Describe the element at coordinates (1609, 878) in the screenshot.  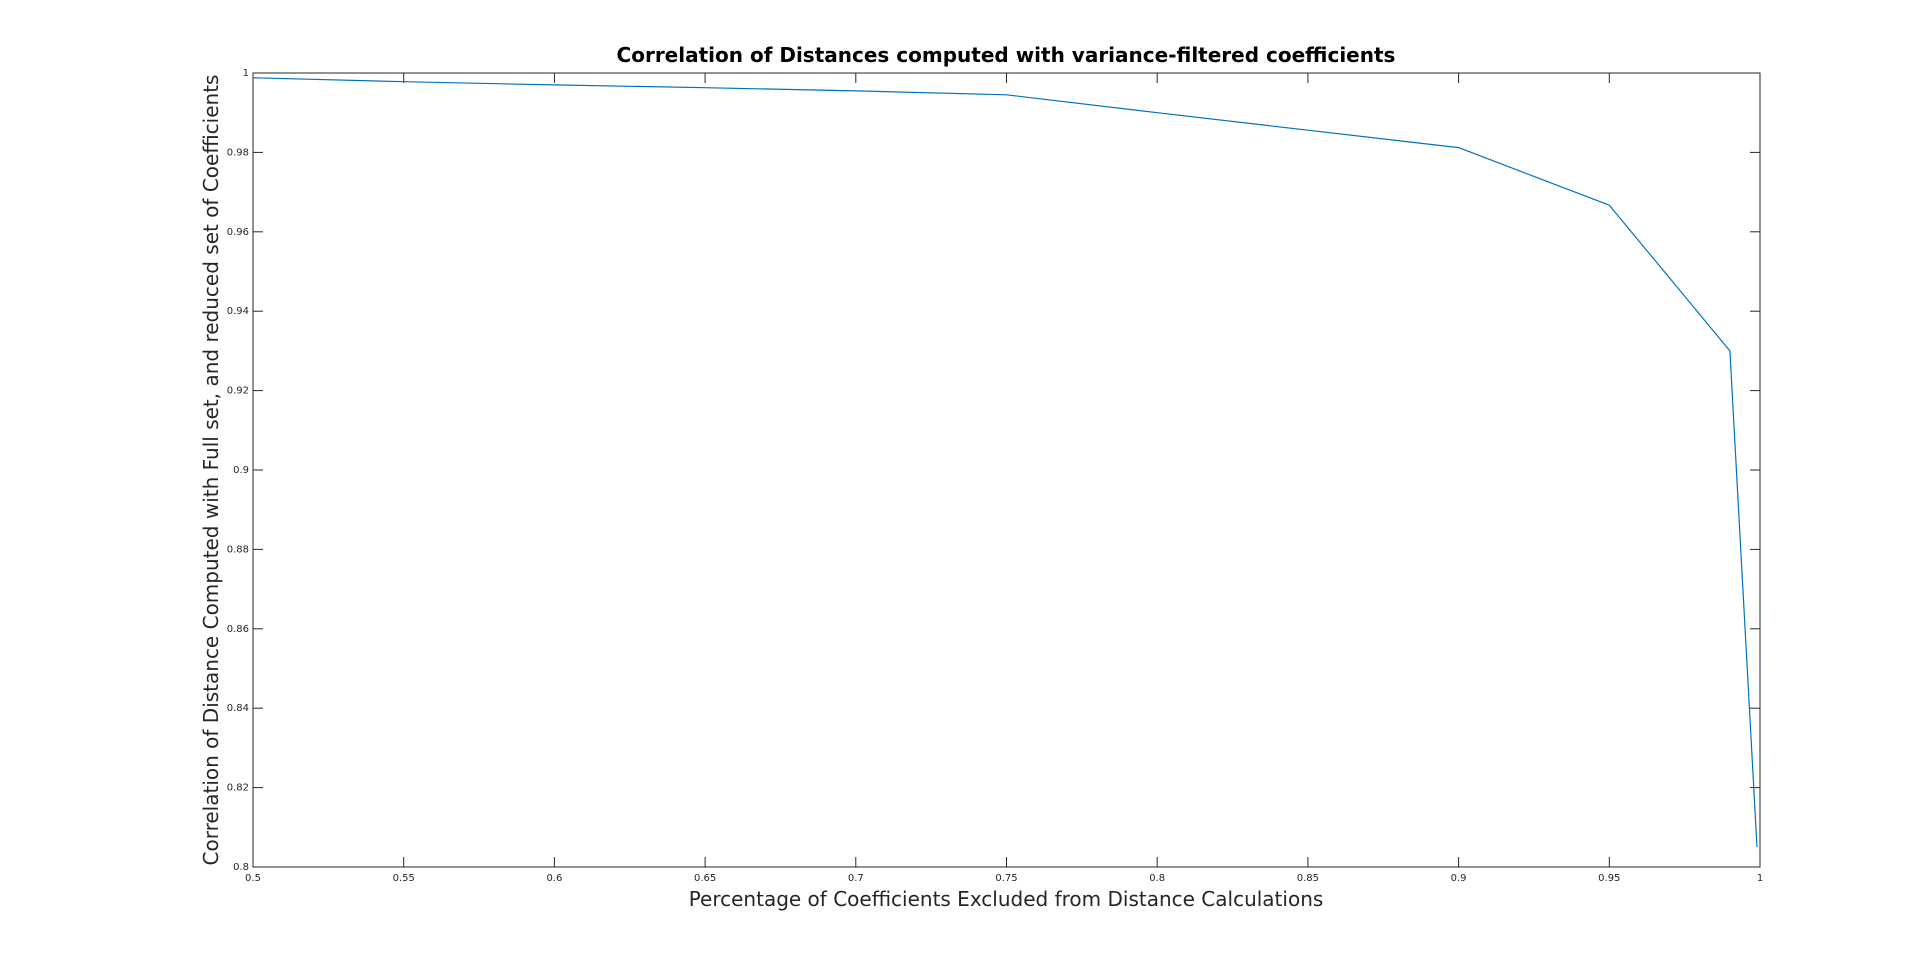
I see `x-tick-label: 0.95` at that location.